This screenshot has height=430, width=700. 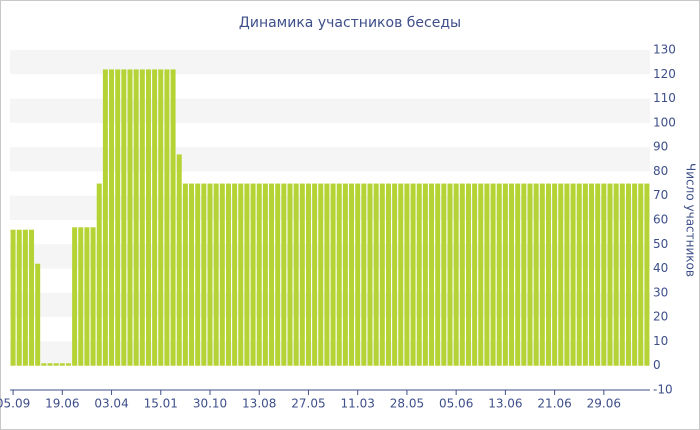 What do you see at coordinates (660, 220) in the screenshot?
I see `y-tick-label: 60` at bounding box center [660, 220].